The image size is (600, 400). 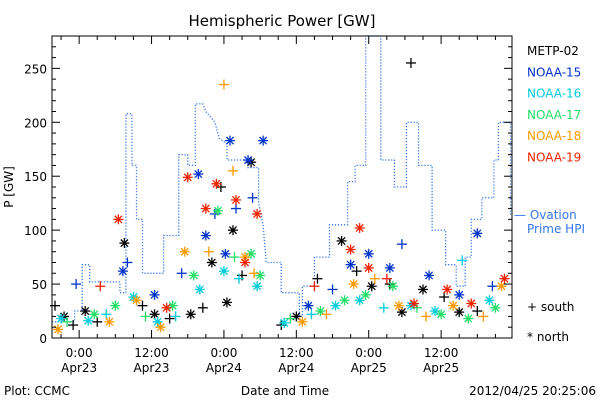 I want to click on x-tick-label-date: Apr23, so click(x=79, y=368).